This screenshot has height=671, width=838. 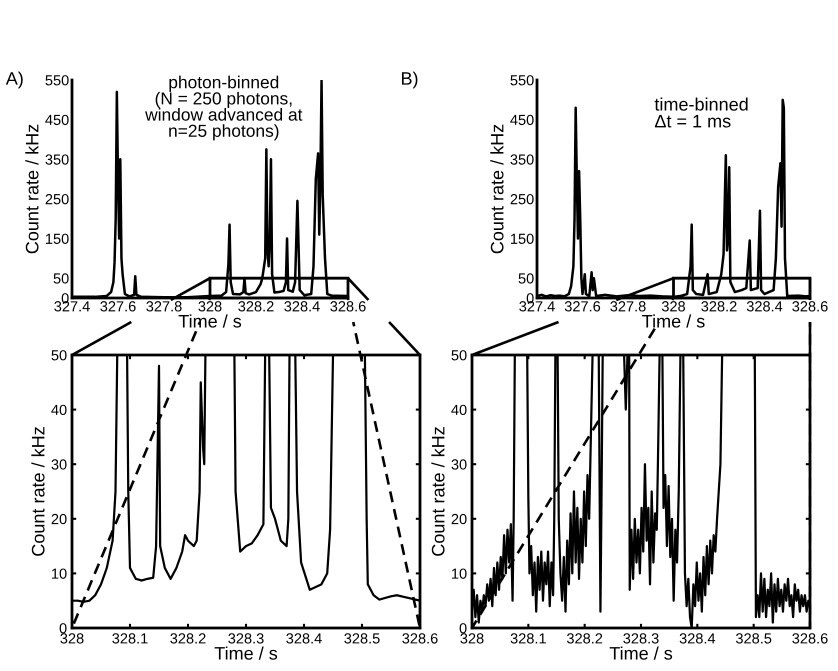 What do you see at coordinates (701, 112) in the screenshot?
I see `annotation: time-binned Δt = 1 ms` at bounding box center [701, 112].